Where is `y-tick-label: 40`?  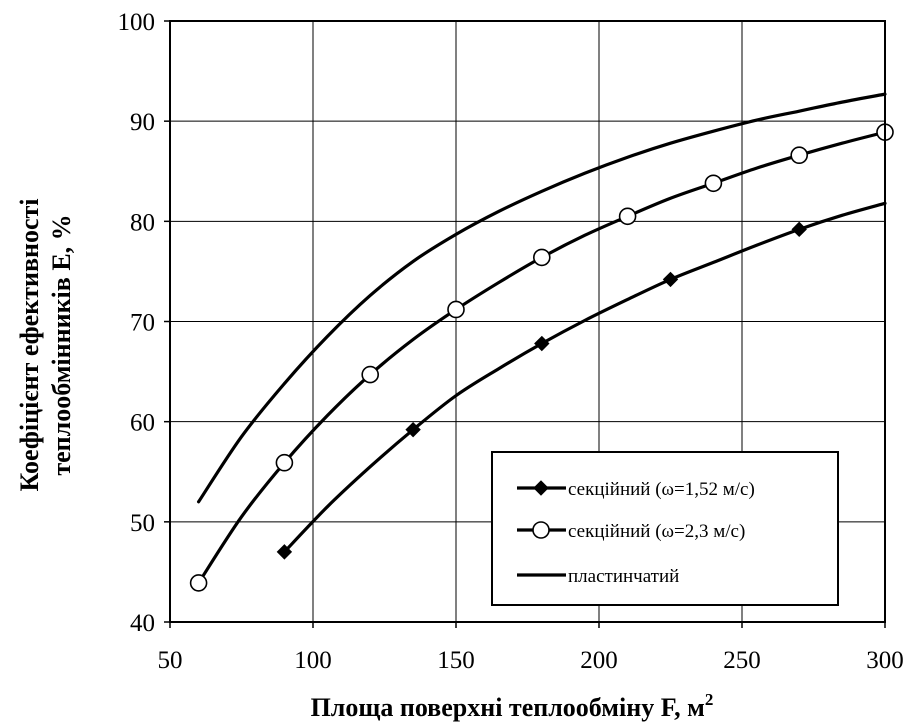 y-tick-label: 40 is located at coordinates (142, 623).